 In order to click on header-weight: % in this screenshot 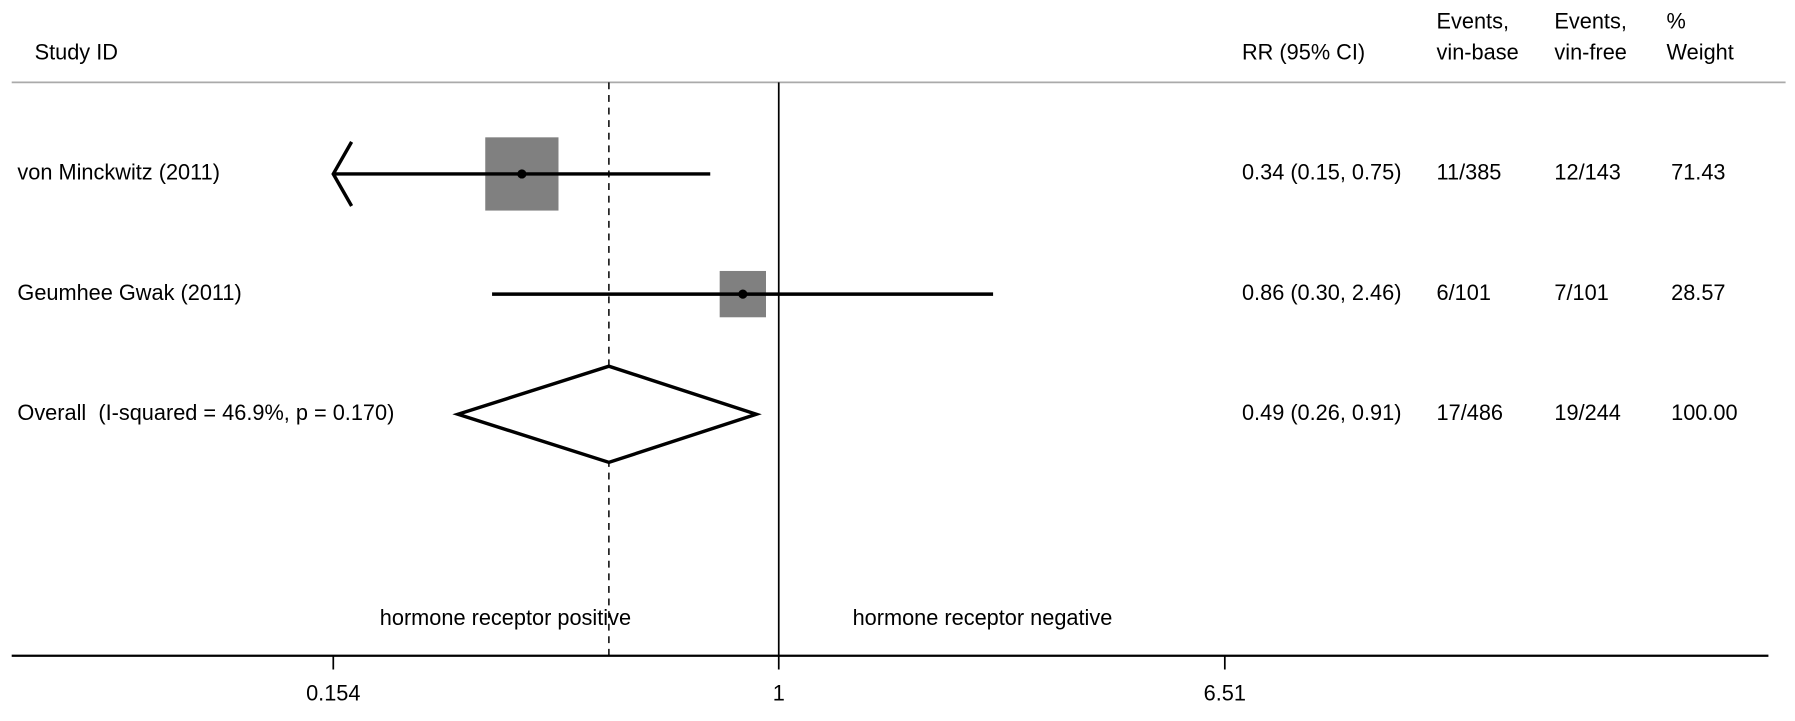, I will do `click(1676, 21)`.